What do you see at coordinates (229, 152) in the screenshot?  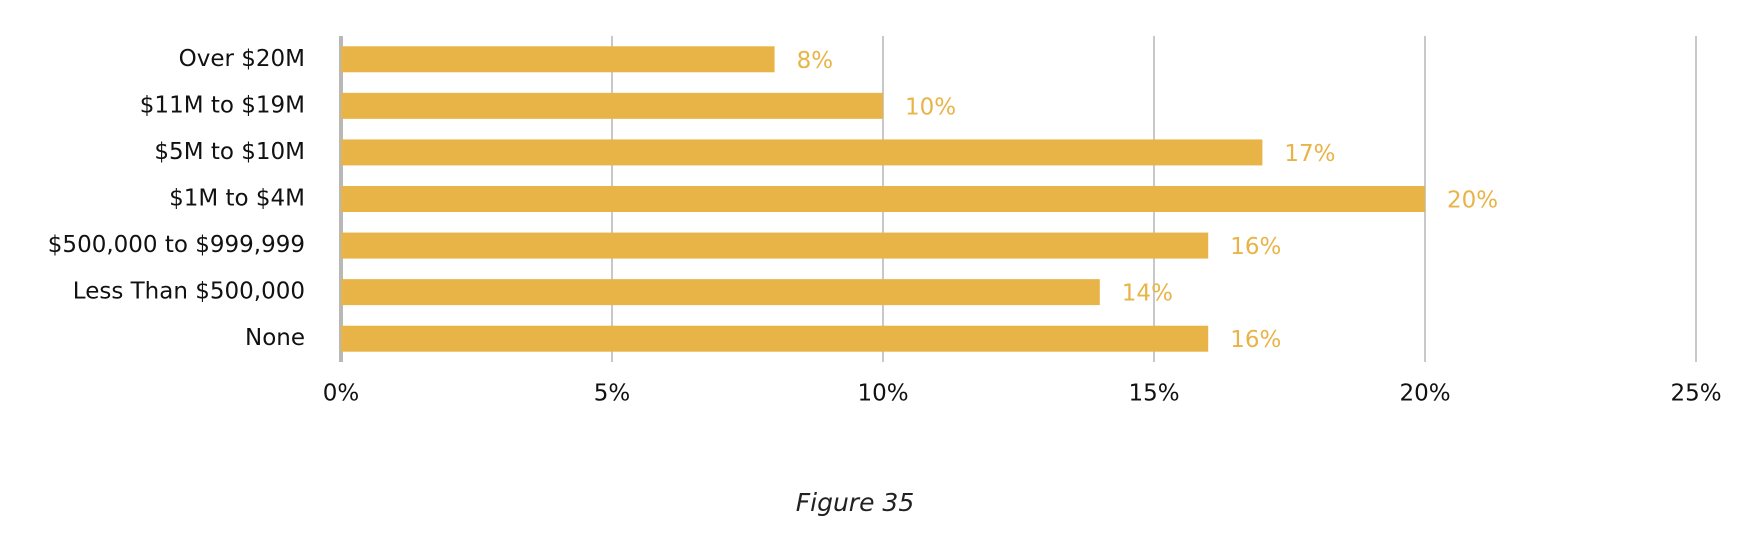 I see `y-tick-label: $5M to $10M` at bounding box center [229, 152].